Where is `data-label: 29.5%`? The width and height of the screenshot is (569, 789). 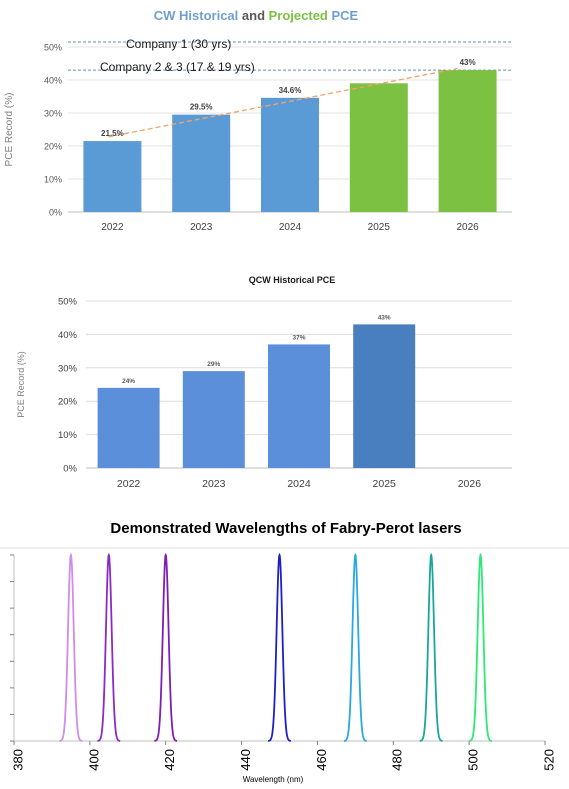
data-label: 29.5% is located at coordinates (201, 107).